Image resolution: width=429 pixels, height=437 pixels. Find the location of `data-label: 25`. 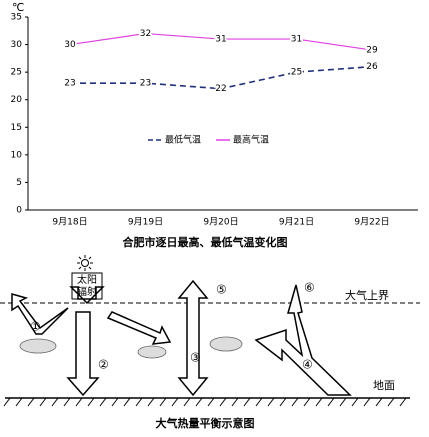

data-label: 25 is located at coordinates (296, 73).